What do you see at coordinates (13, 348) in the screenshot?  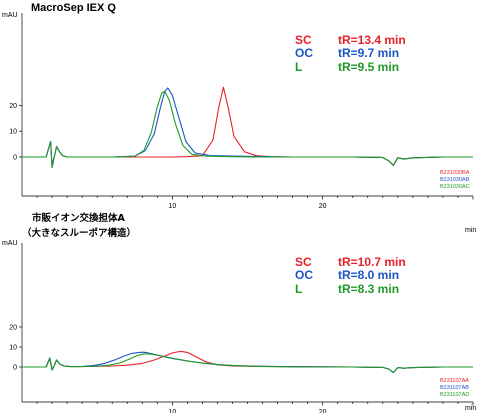 I see `panel-2-y-tick-label: 10` at bounding box center [13, 348].